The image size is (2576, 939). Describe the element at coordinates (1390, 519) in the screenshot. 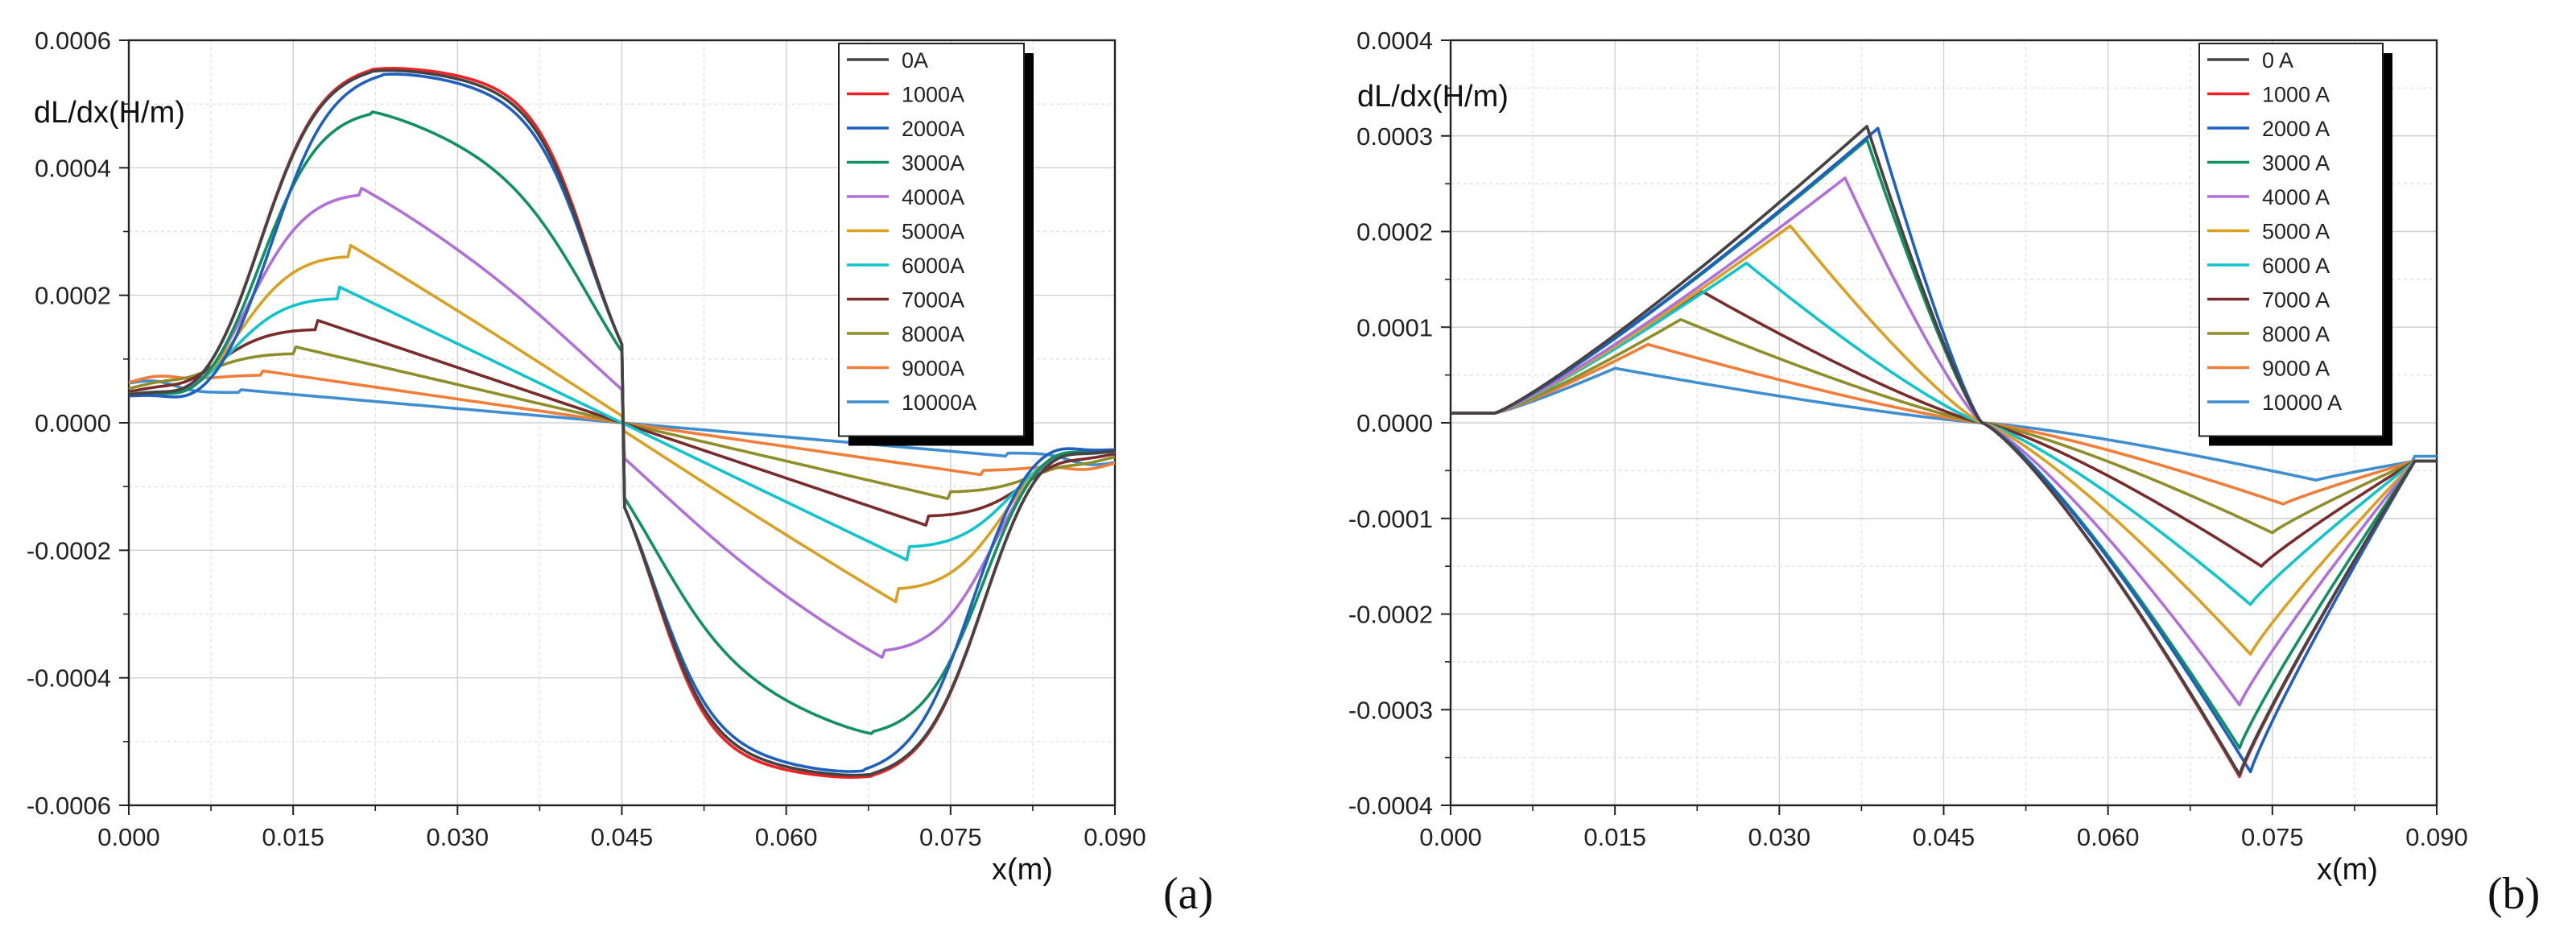

I see `y-tick-label: -0.0001` at that location.